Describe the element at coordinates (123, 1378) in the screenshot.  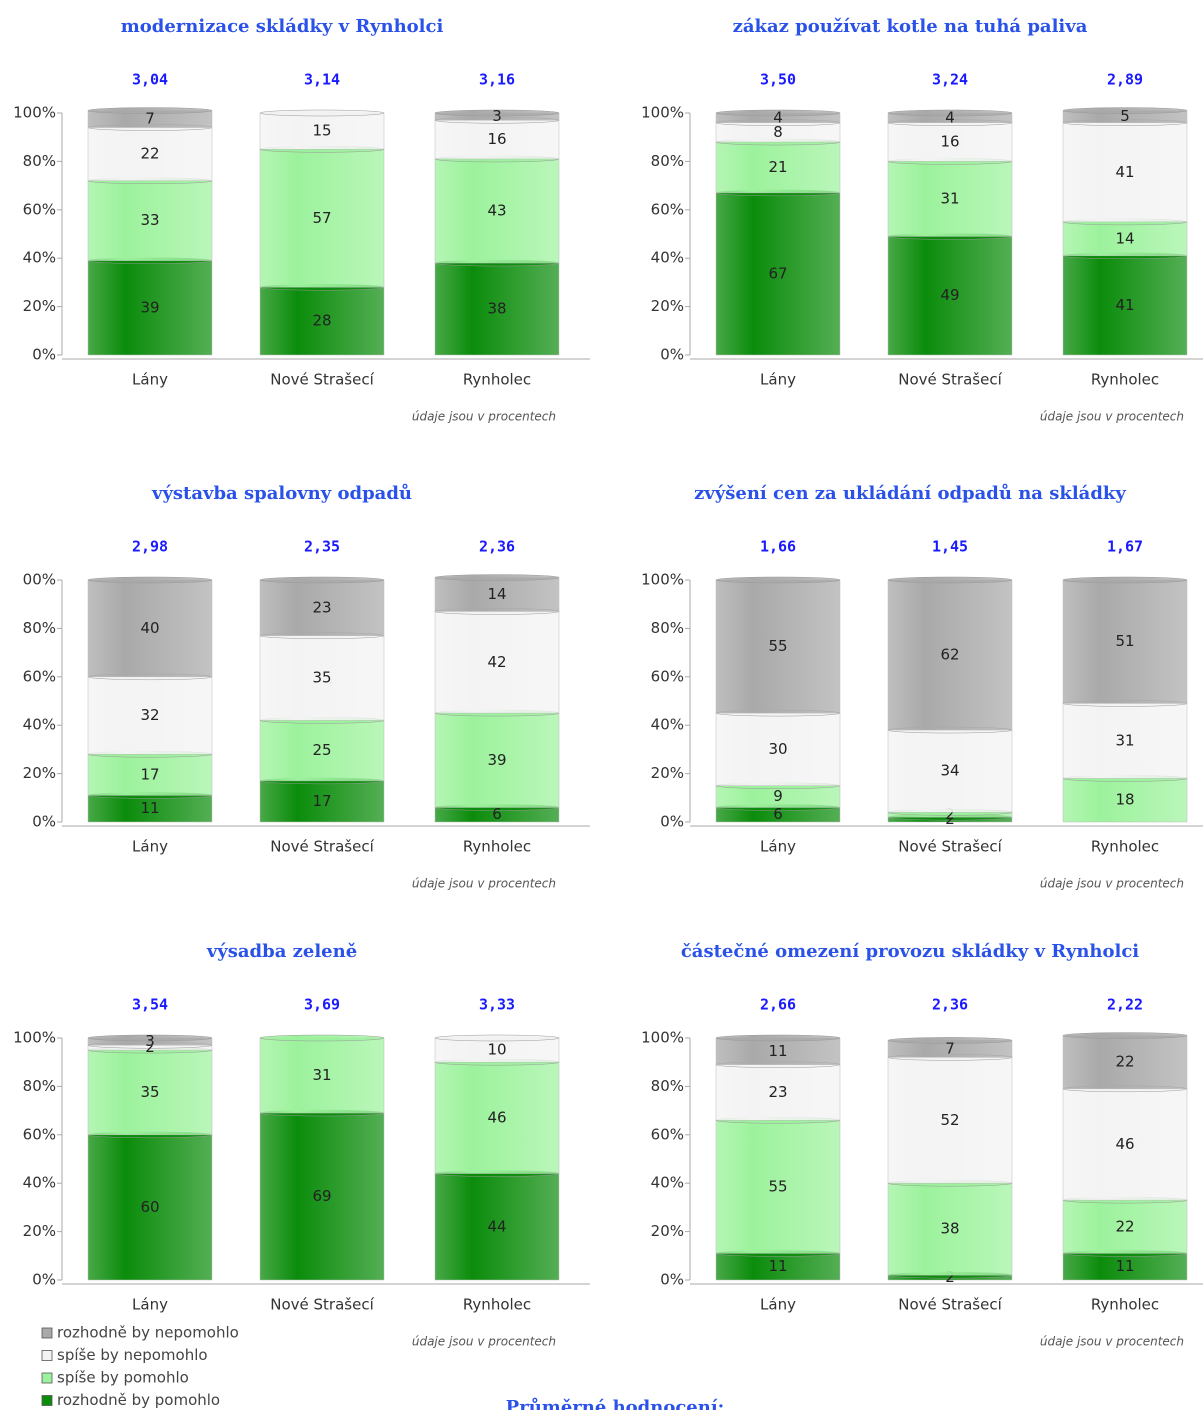
I see `legend-label: spíše by pomohlo` at that location.